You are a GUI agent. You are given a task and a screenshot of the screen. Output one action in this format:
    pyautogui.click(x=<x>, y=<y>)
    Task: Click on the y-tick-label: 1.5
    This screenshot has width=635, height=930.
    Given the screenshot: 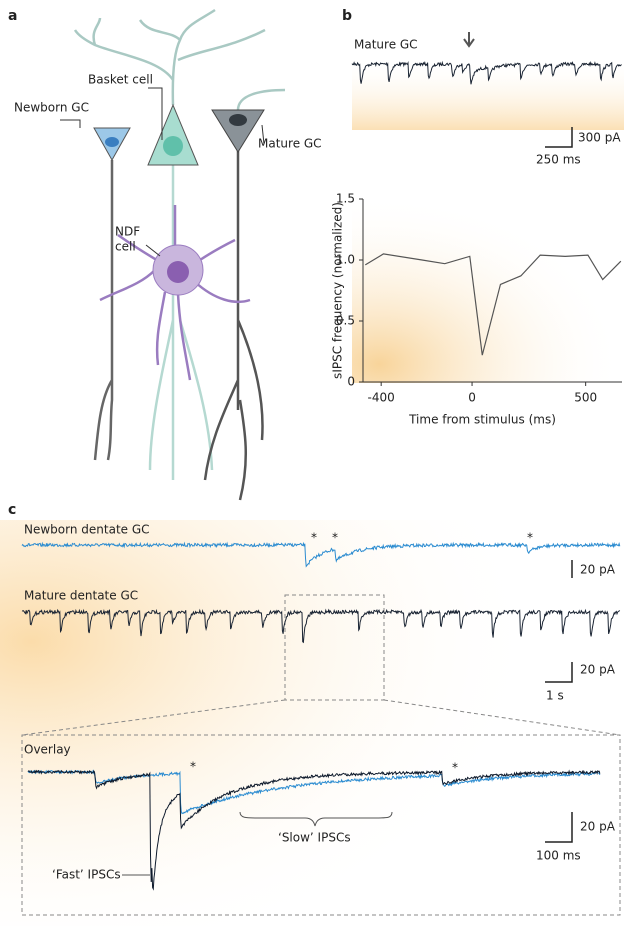 What is the action you would take?
    pyautogui.click(x=345, y=199)
    